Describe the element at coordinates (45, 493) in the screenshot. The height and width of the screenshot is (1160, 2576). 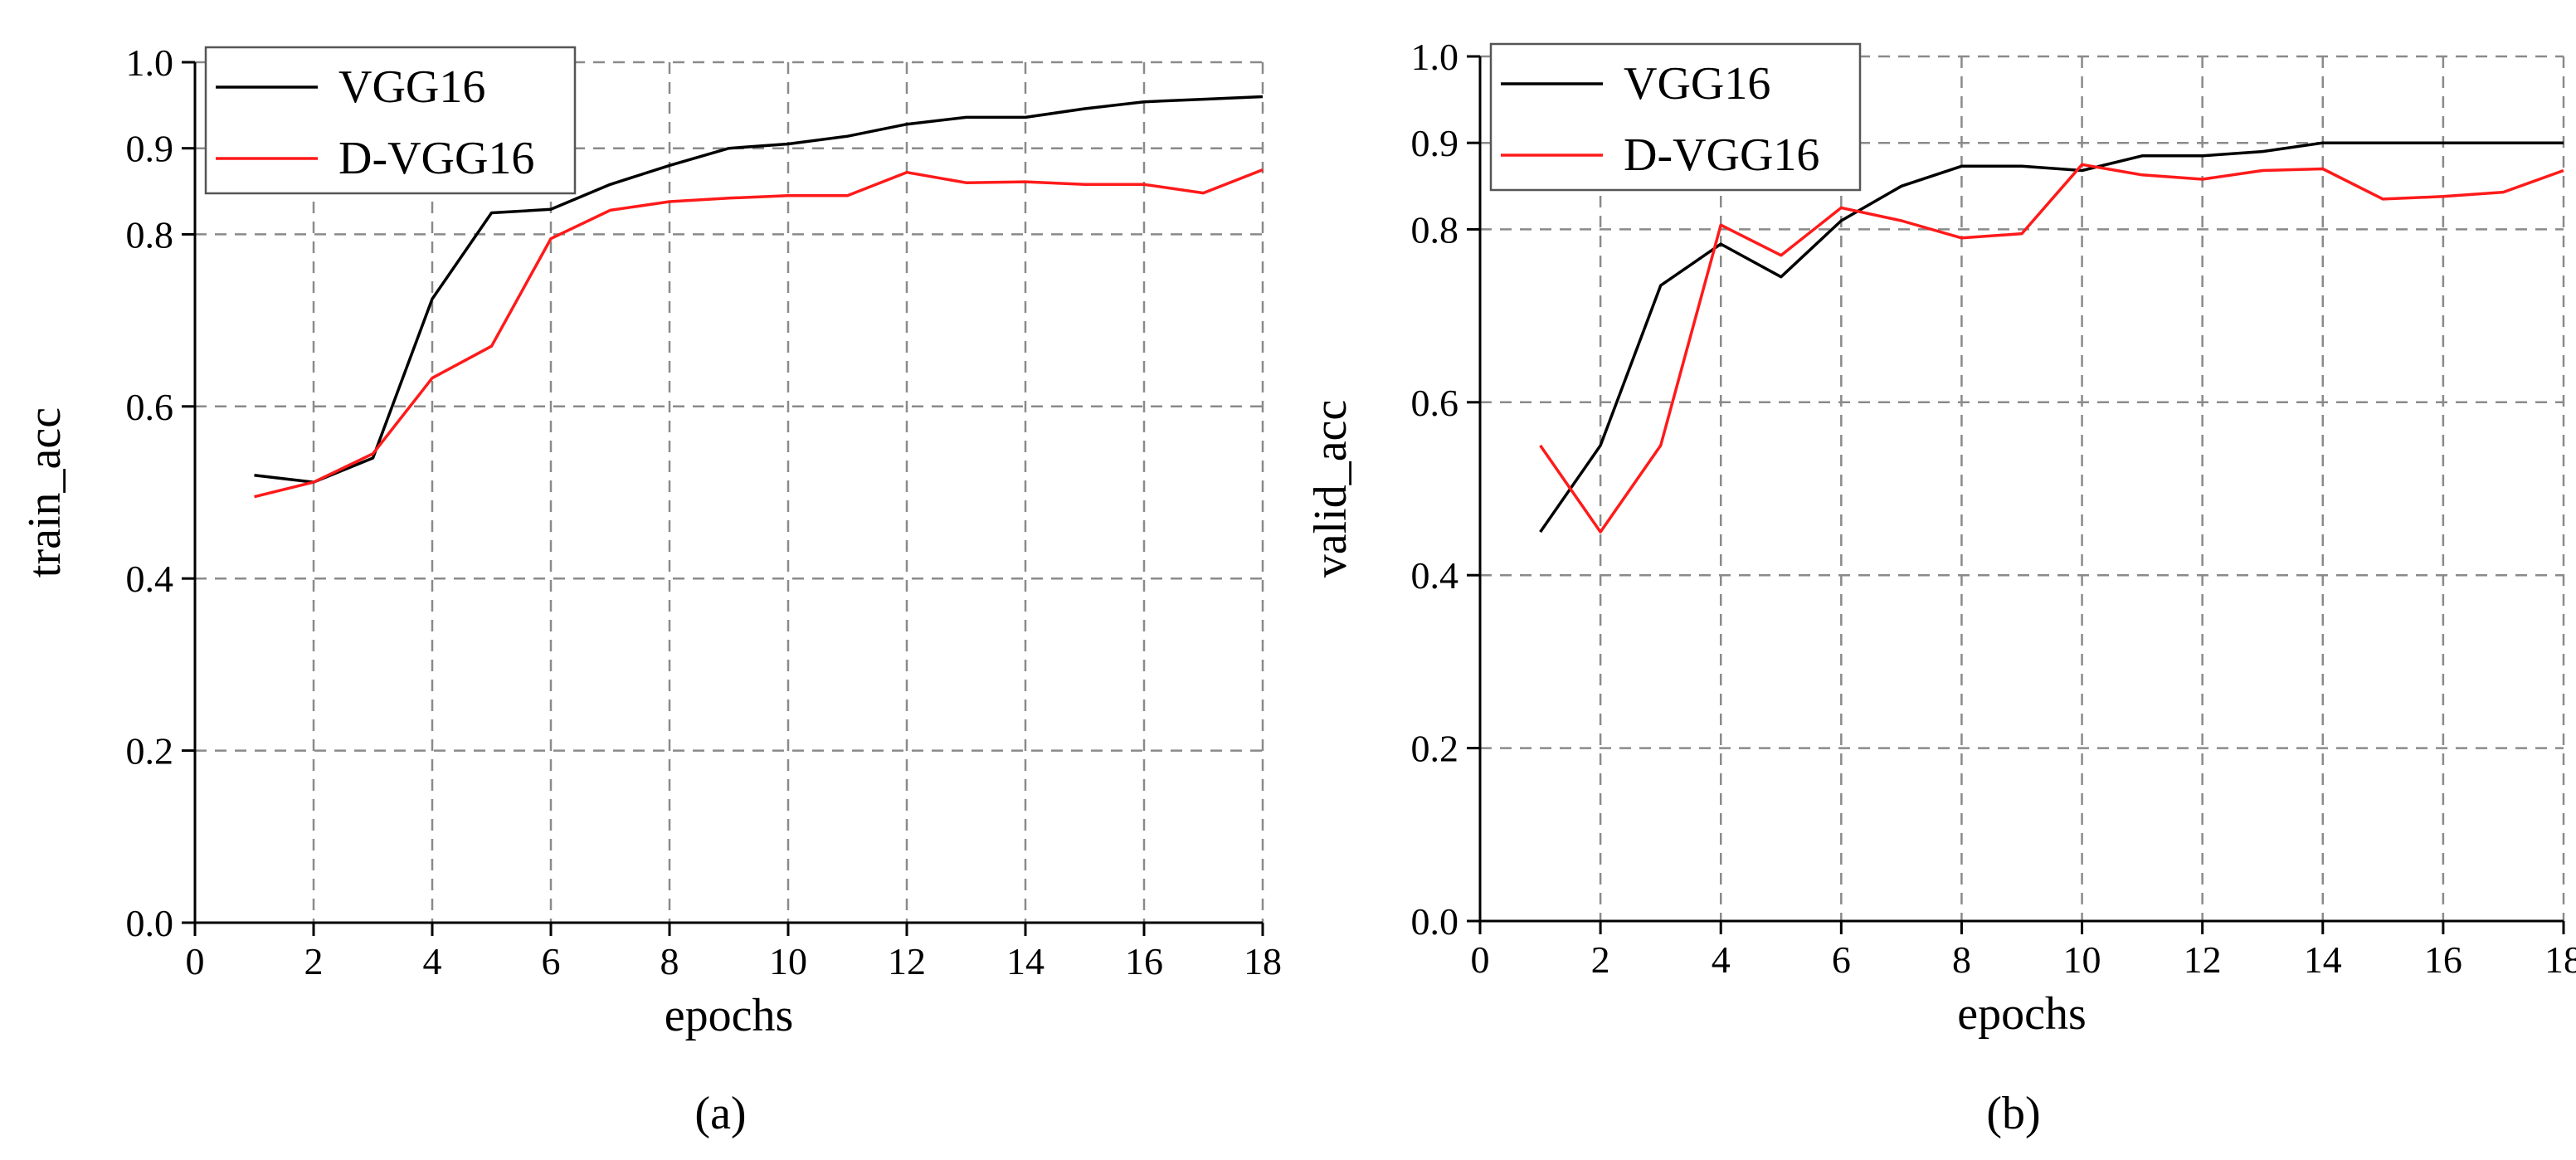
I see `y-axis-title: train_acc` at that location.